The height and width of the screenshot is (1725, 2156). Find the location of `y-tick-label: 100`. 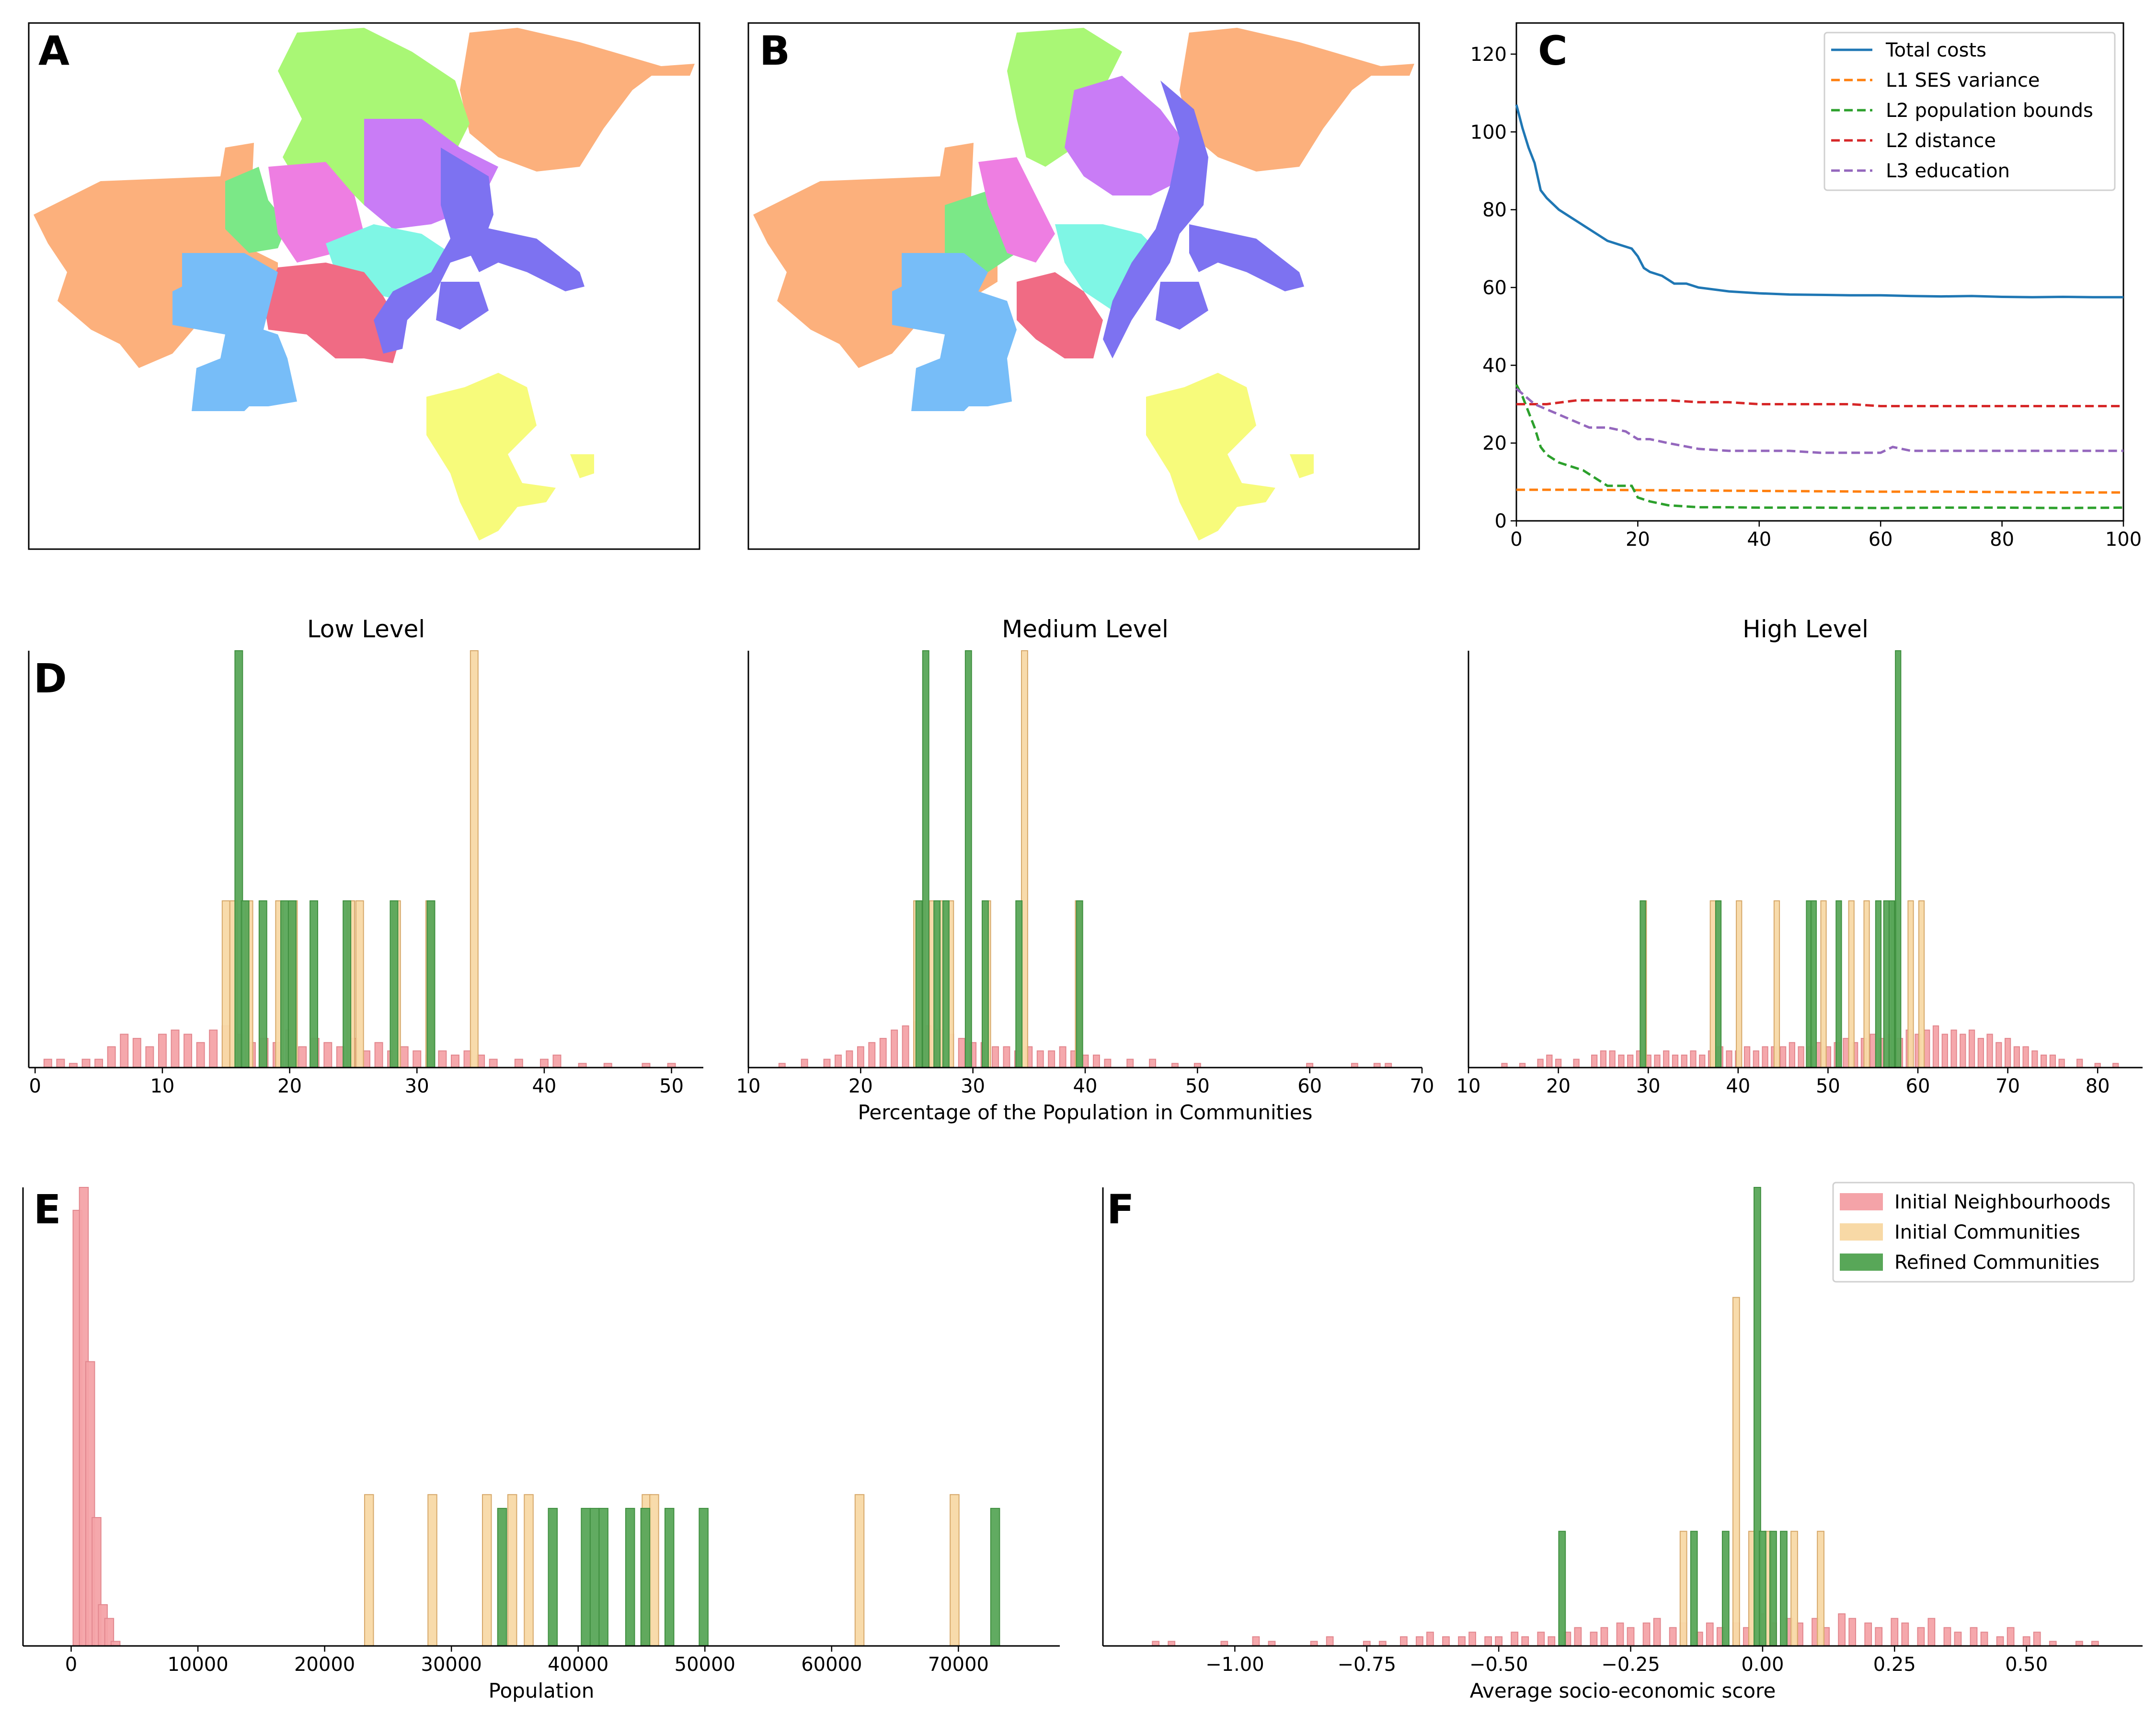

y-tick-label: 100 is located at coordinates (1489, 132).